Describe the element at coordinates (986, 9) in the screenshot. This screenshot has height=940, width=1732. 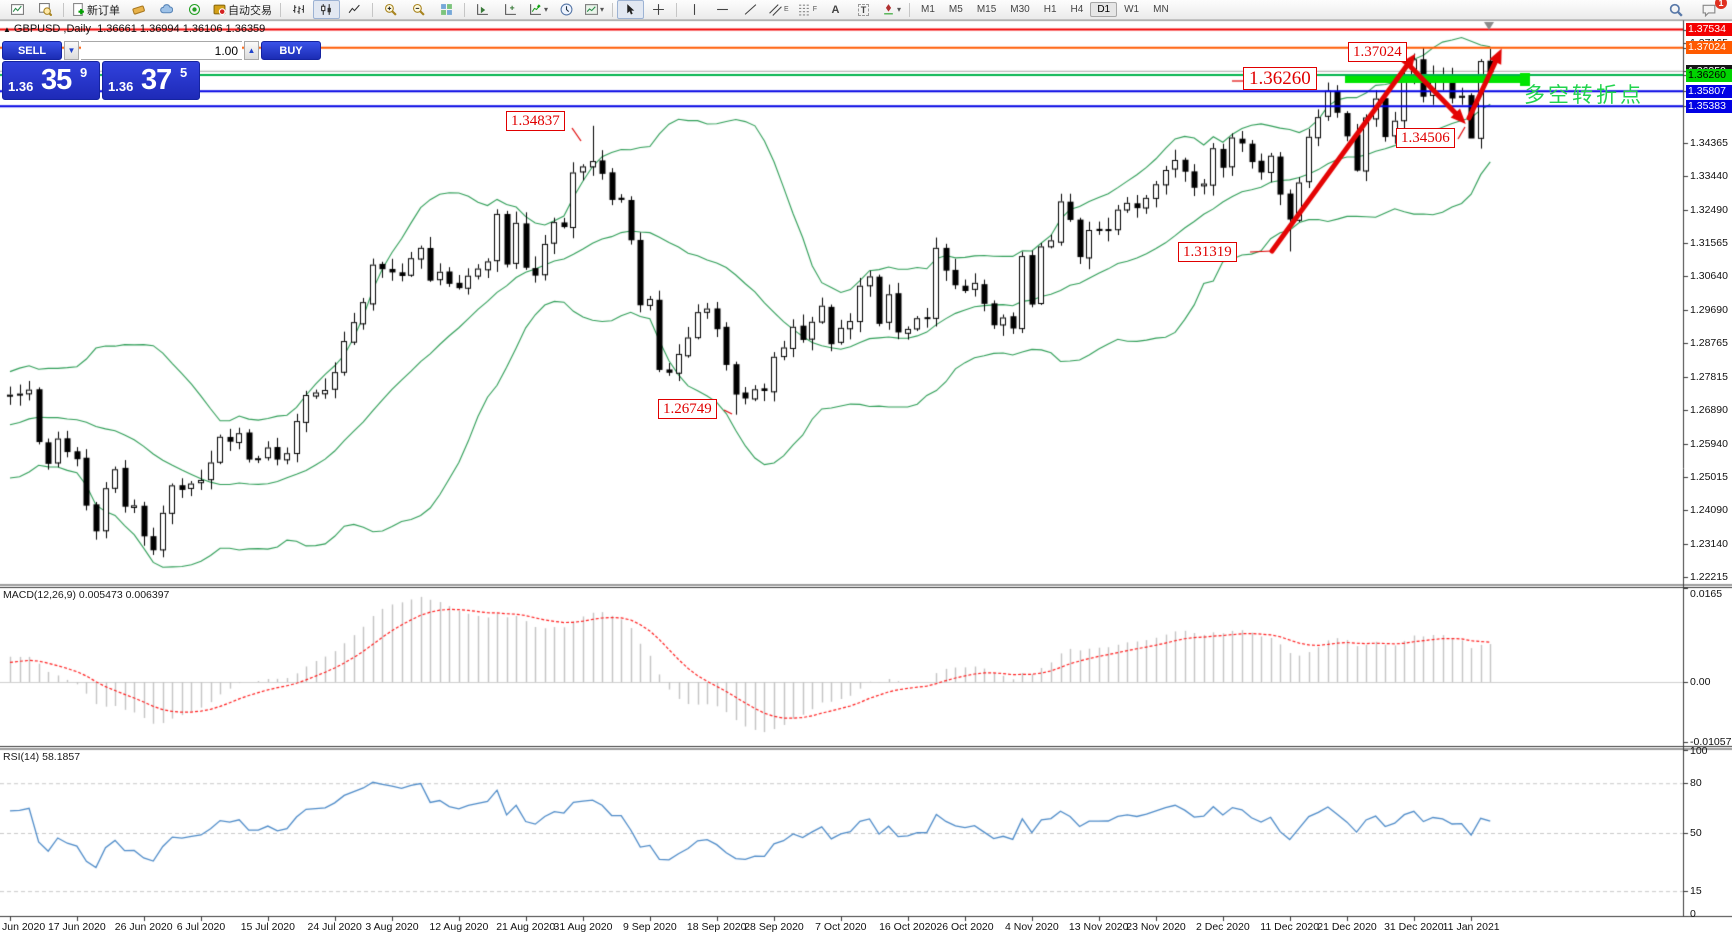
I see `timeframe-button-m15: M15` at that location.